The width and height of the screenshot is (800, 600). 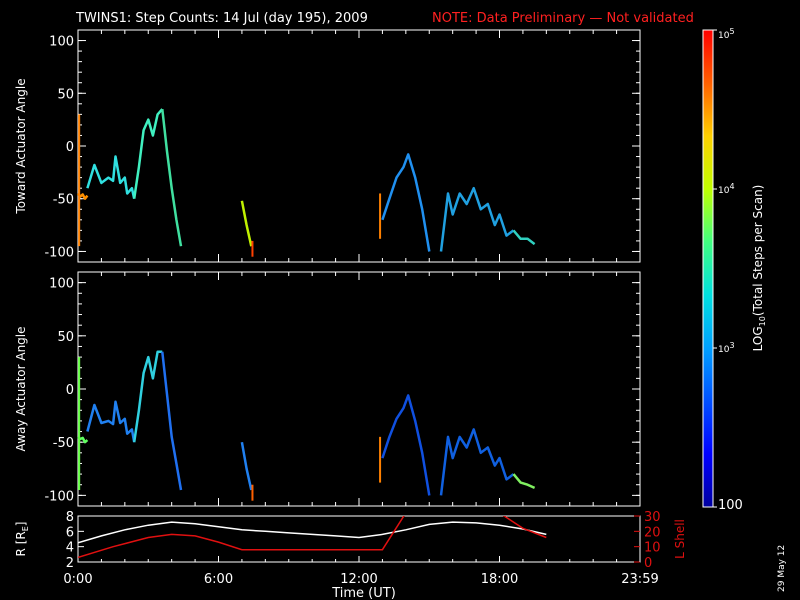 What do you see at coordinates (70, 517) in the screenshot?
I see `r-tick-label: 8` at bounding box center [70, 517].